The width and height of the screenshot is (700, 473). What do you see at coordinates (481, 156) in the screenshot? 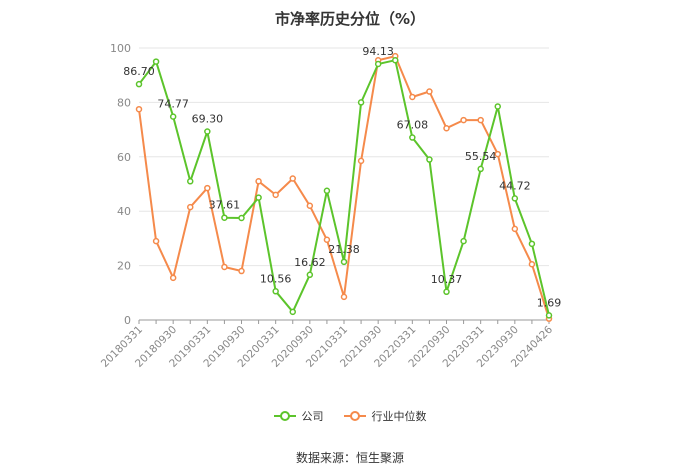
I see `data-label: 55.54` at bounding box center [481, 156].